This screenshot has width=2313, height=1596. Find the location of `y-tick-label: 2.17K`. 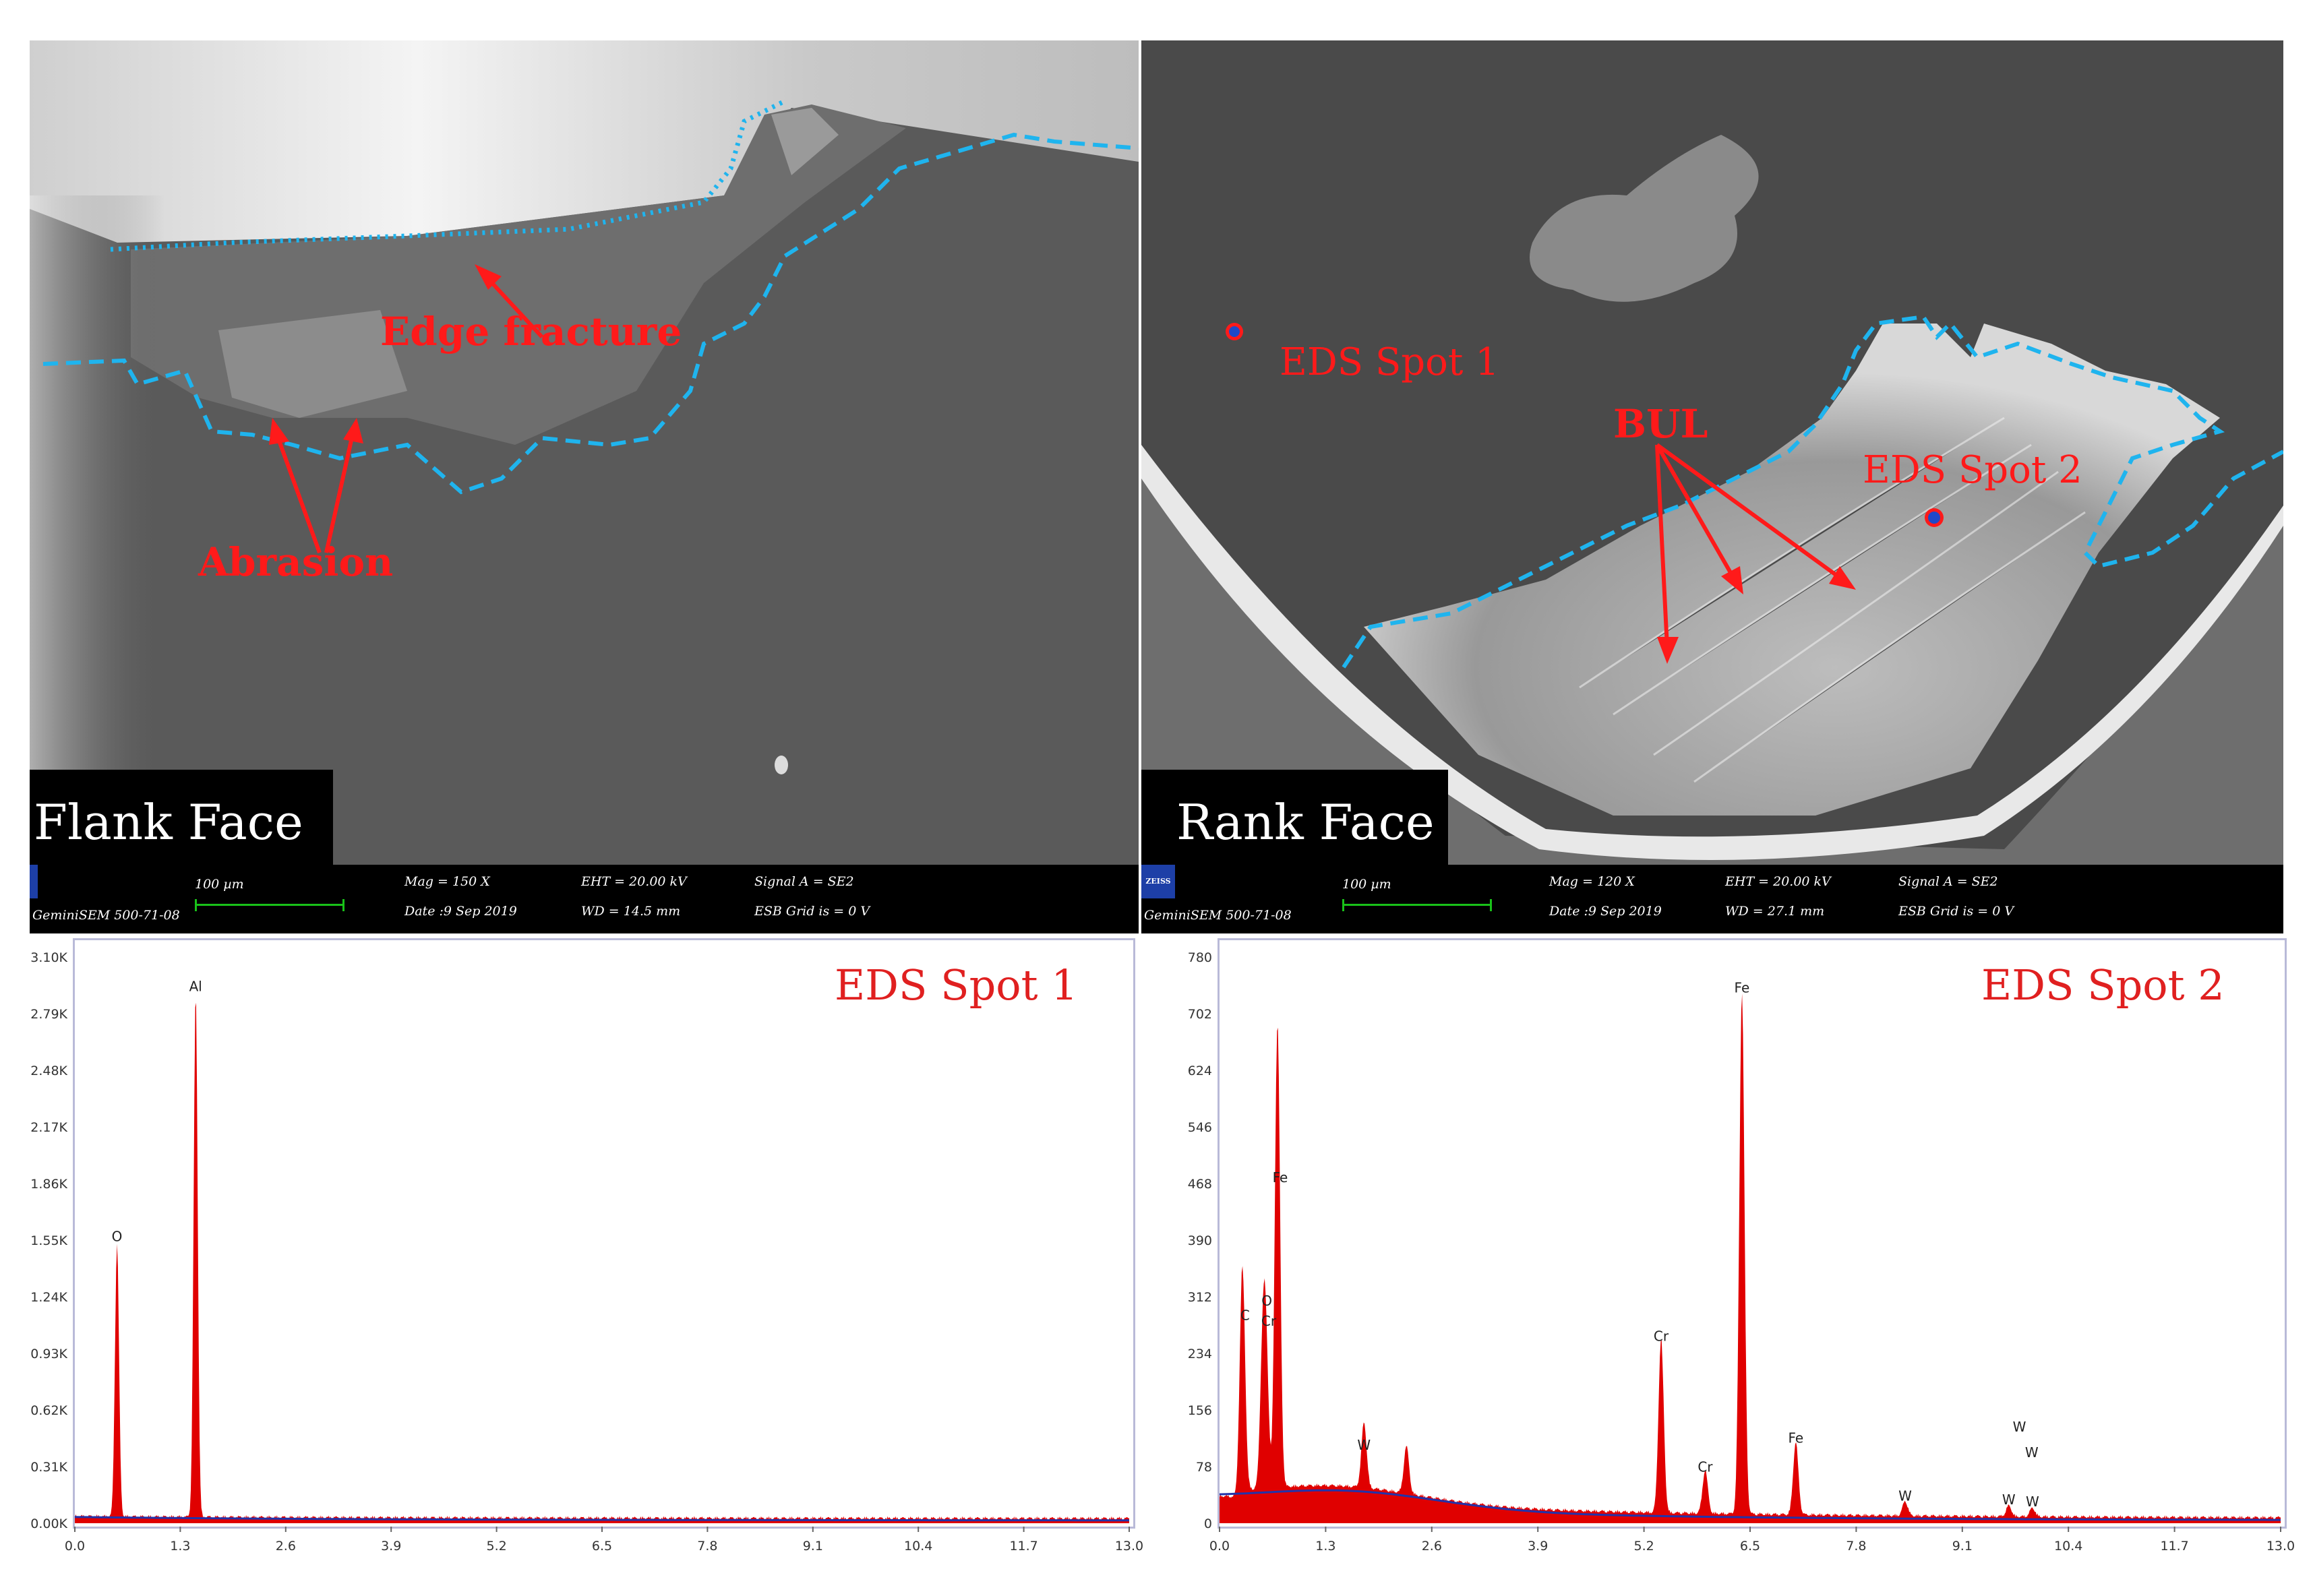

y-tick-label: 2.17K is located at coordinates (48, 1127).